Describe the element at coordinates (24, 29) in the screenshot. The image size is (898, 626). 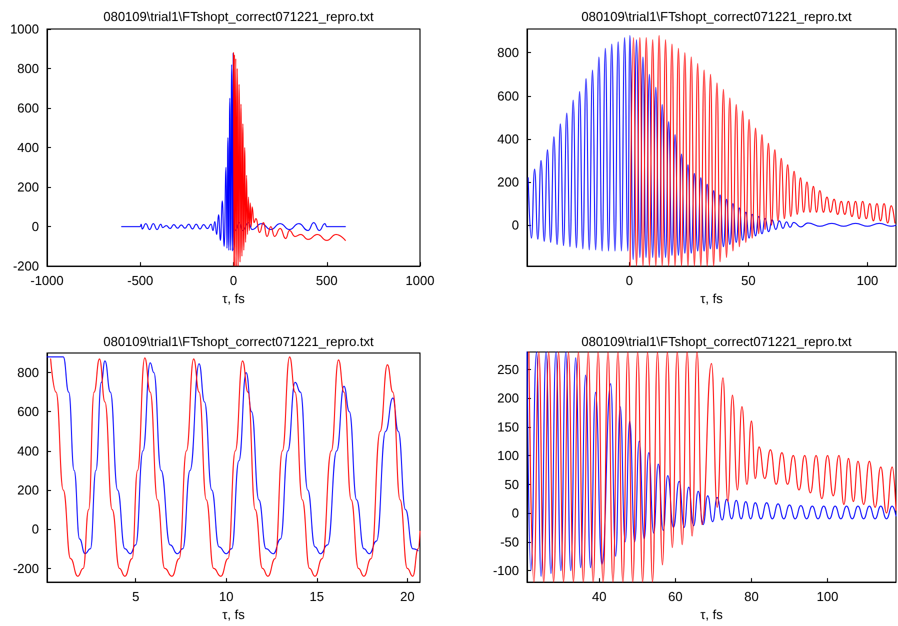
I see `y-tick-label: 1000` at that location.